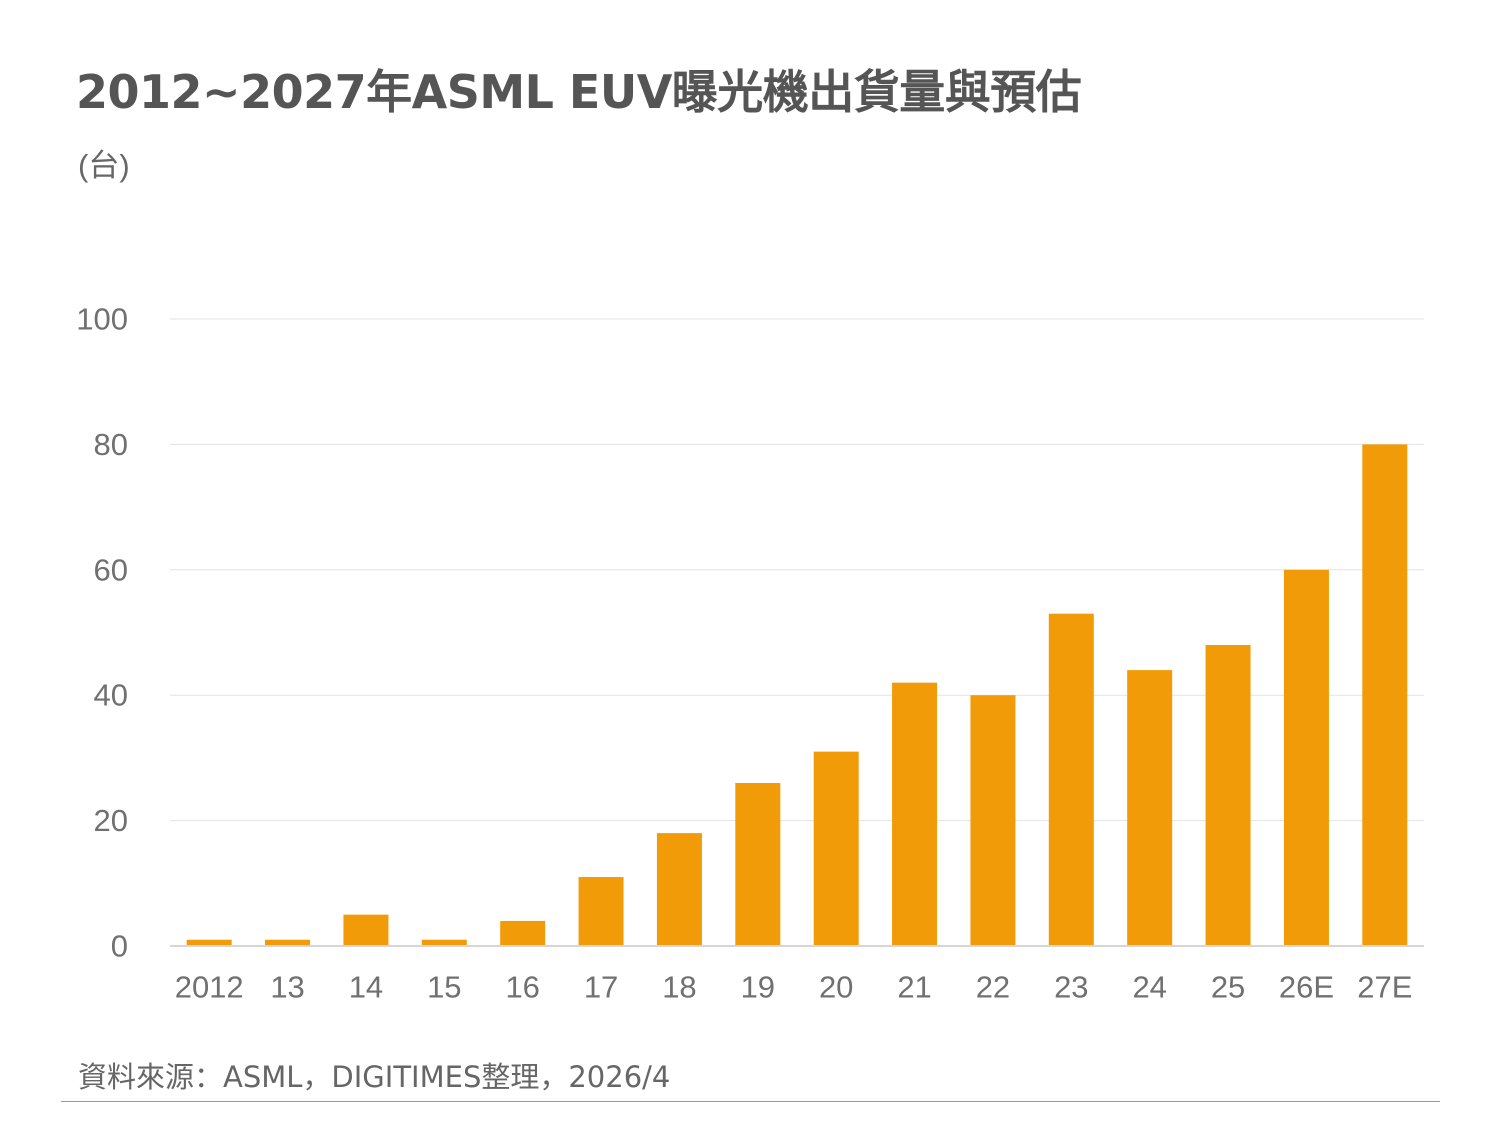  I want to click on x-tick-label: 24, so click(1149, 987).